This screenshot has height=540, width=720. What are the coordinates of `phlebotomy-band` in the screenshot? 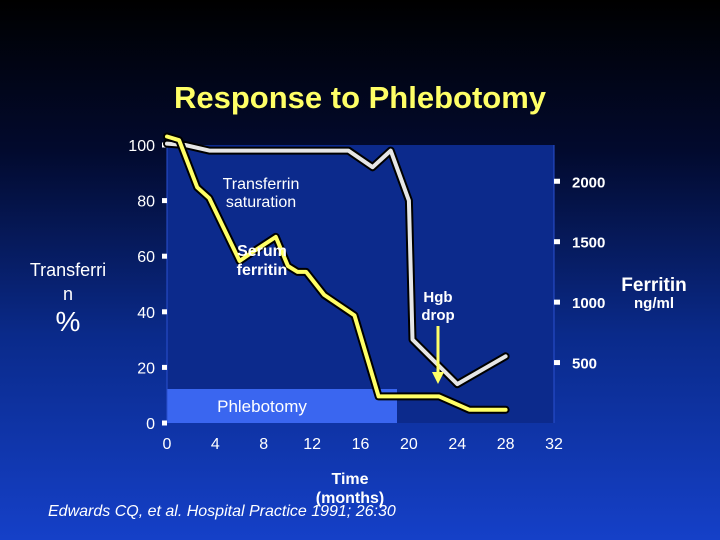 It's located at (282, 406).